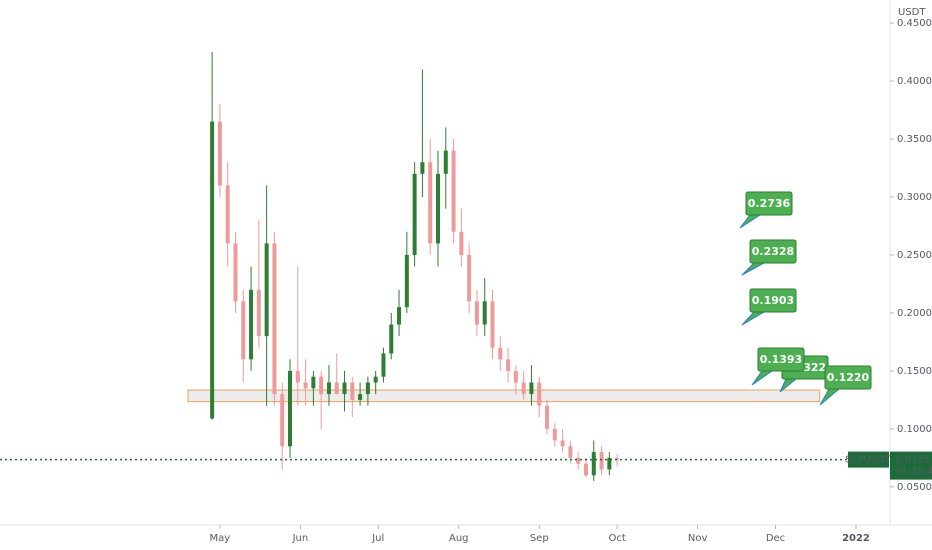 The width and height of the screenshot is (932, 550). Describe the element at coordinates (914, 313) in the screenshot. I see `y-tick-label: 0.2000` at that location.